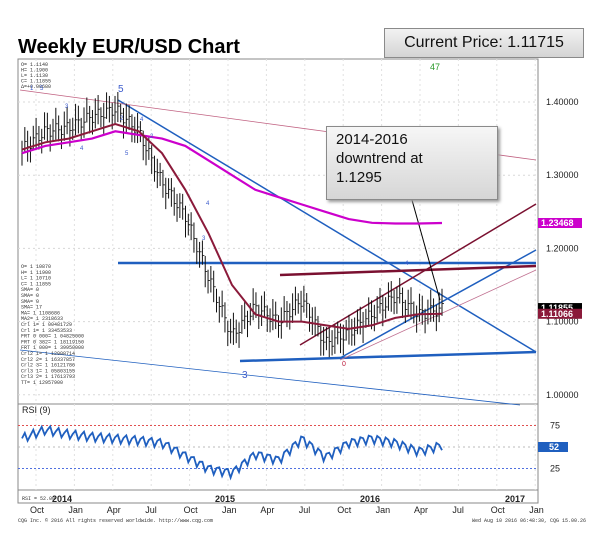 This screenshot has height=546, width=604. Describe the element at coordinates (52, 342) in the screenshot. I see `indicator-line: FRT 0 382= 1 18119150` at that location.